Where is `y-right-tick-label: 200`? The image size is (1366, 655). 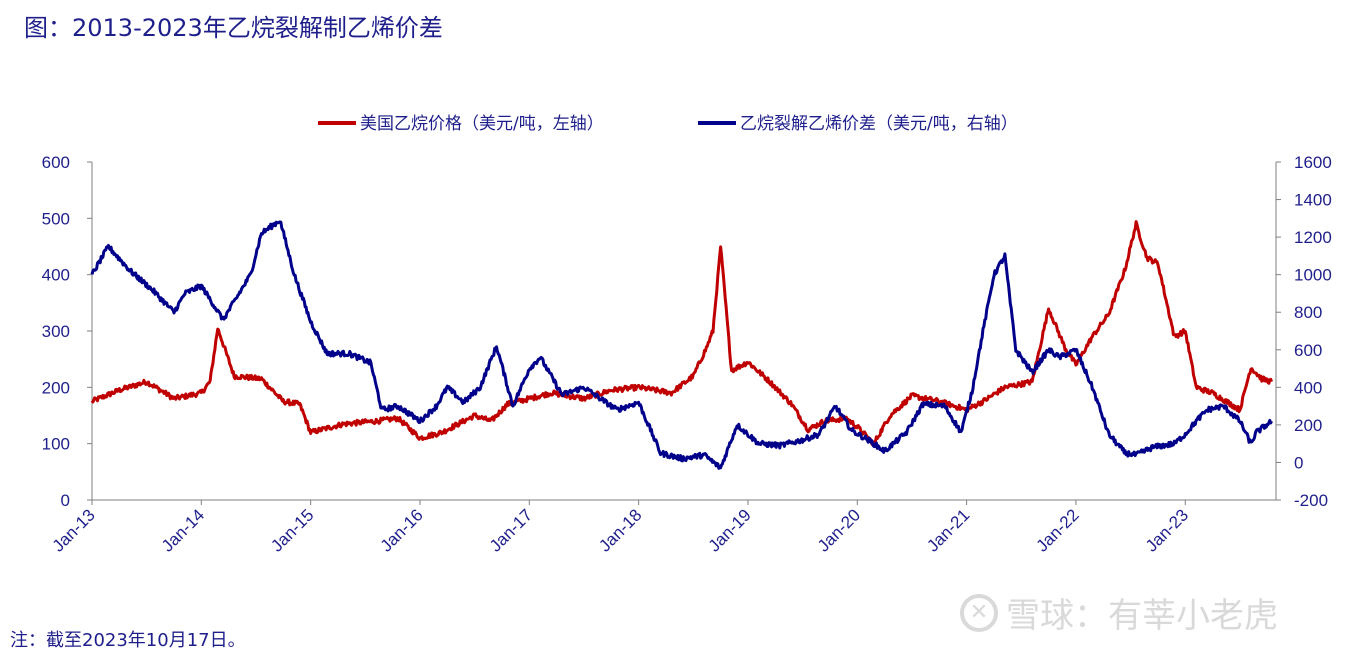
y-right-tick-label: 200 is located at coordinates (1308, 425).